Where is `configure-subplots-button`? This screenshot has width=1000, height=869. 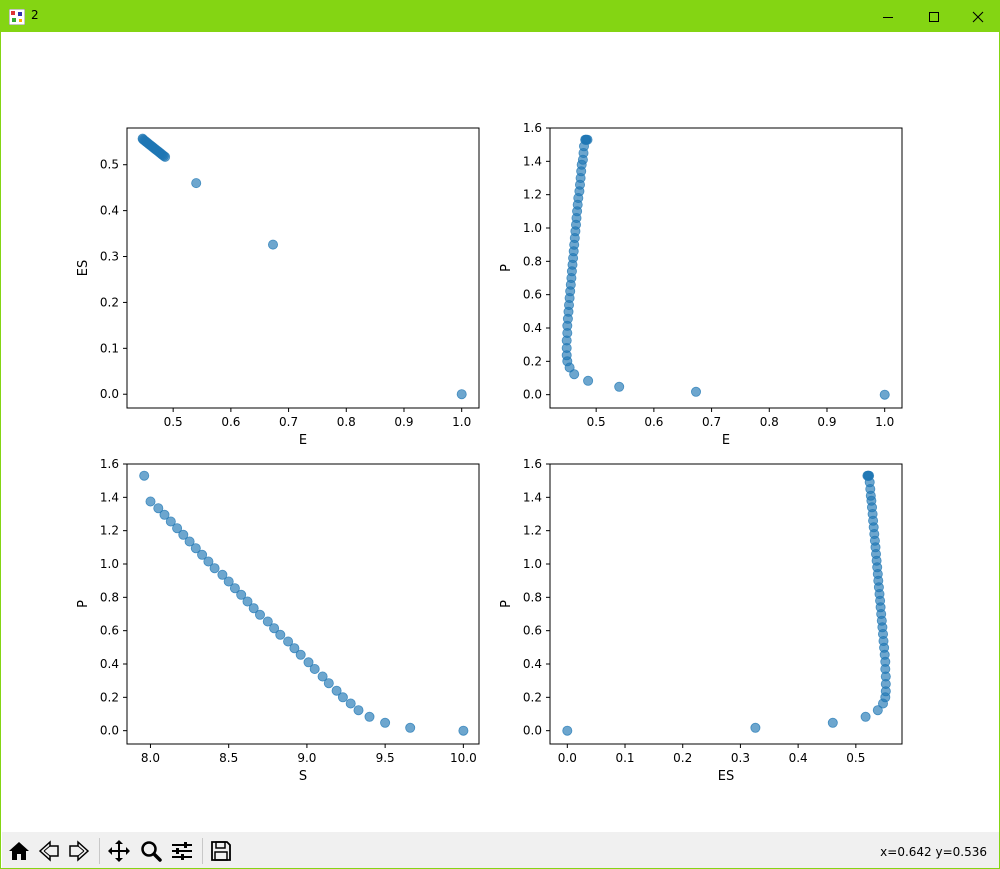
configure-subplots-button is located at coordinates (182, 851).